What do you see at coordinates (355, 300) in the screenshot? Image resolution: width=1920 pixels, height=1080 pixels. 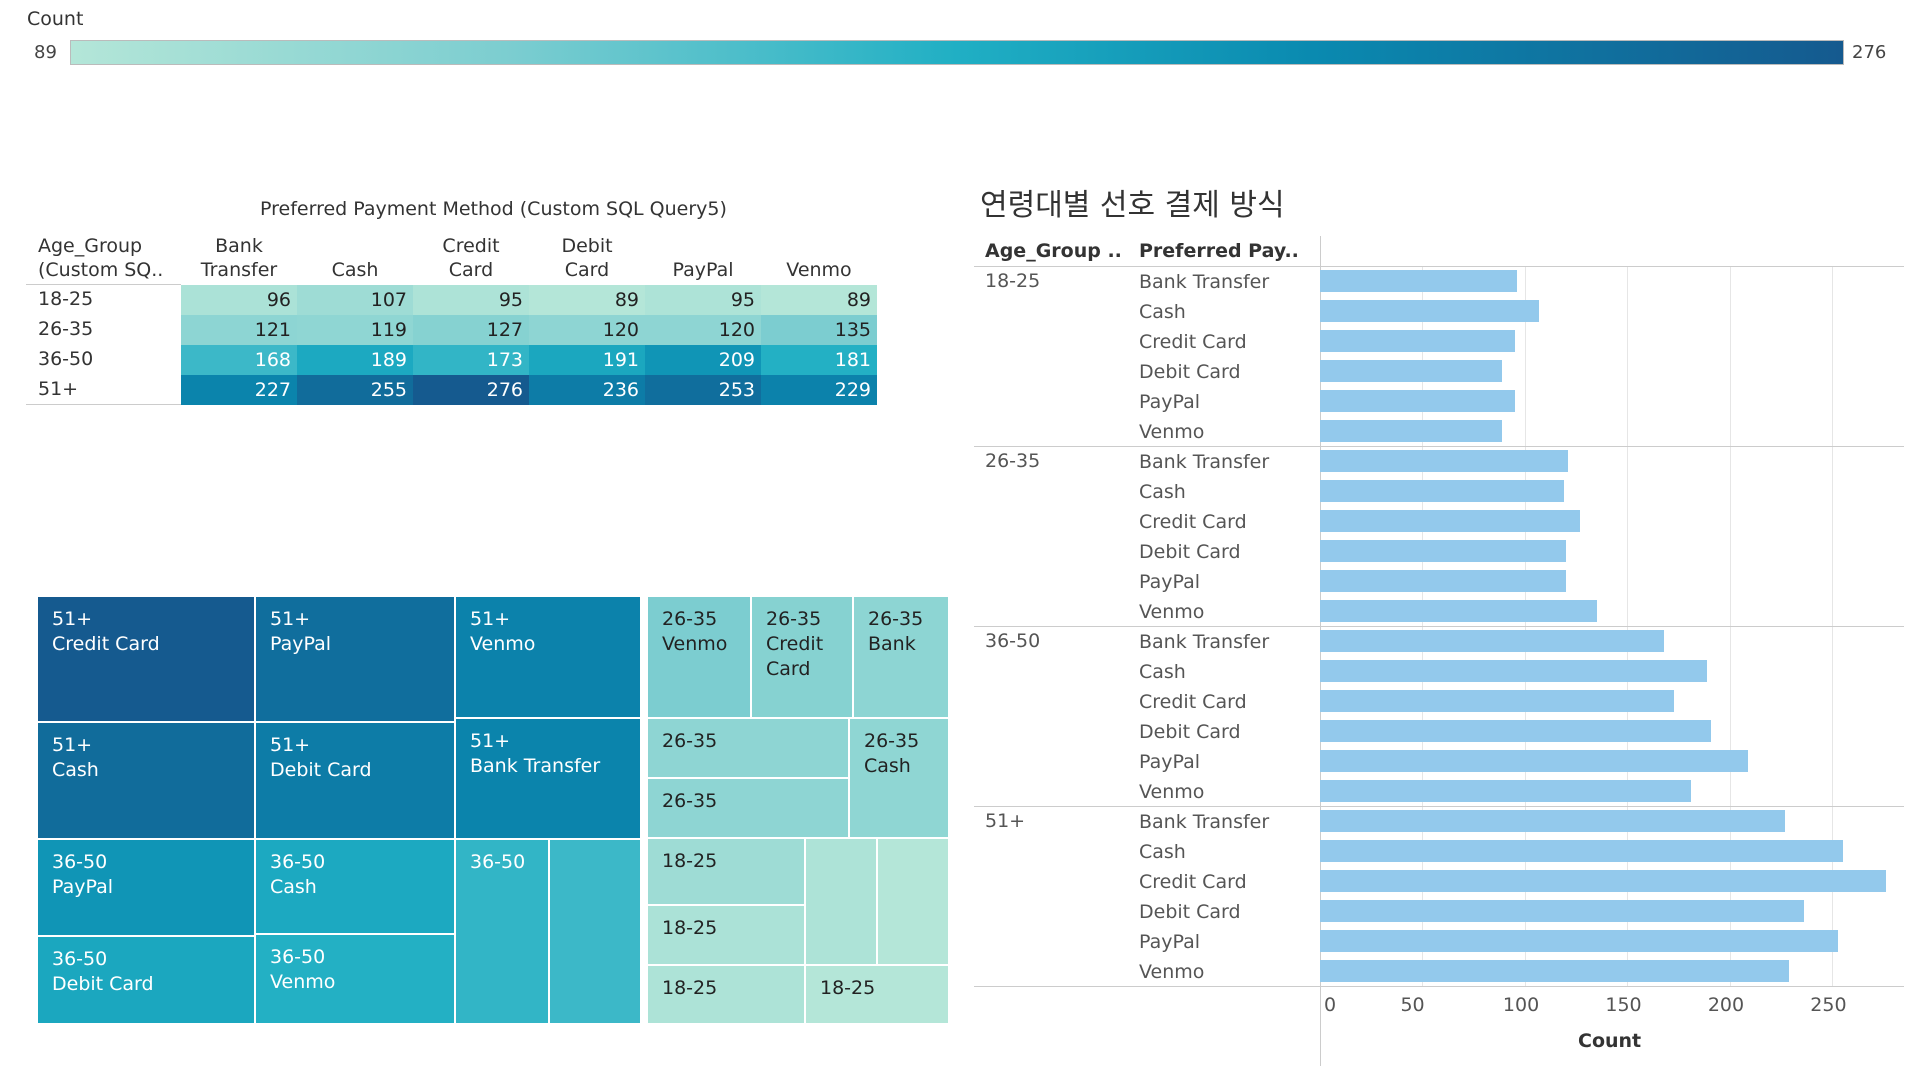 I see `crosstab-cell: 107` at bounding box center [355, 300].